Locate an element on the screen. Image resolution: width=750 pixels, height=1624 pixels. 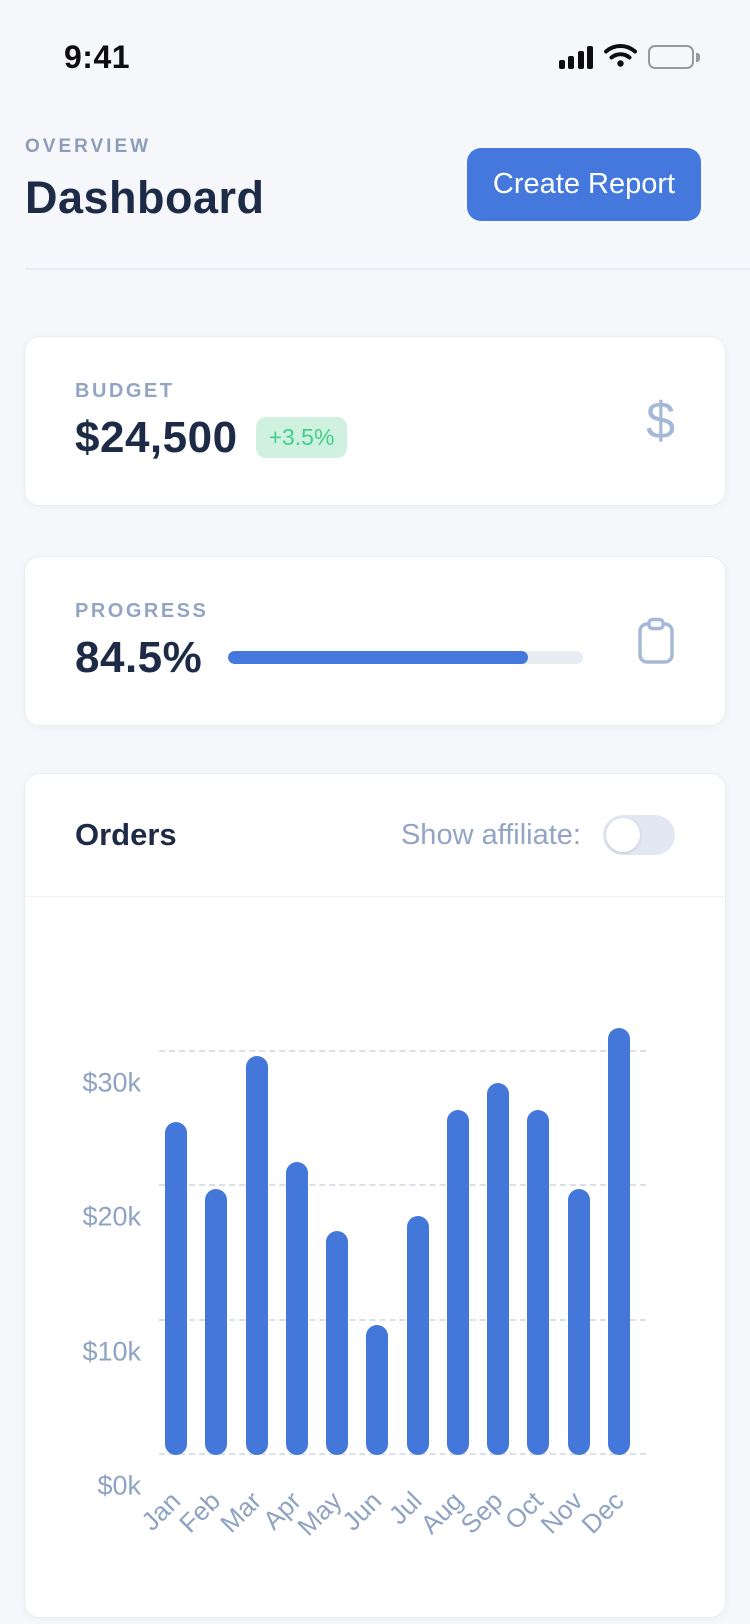
header-divider is located at coordinates (387, 269).